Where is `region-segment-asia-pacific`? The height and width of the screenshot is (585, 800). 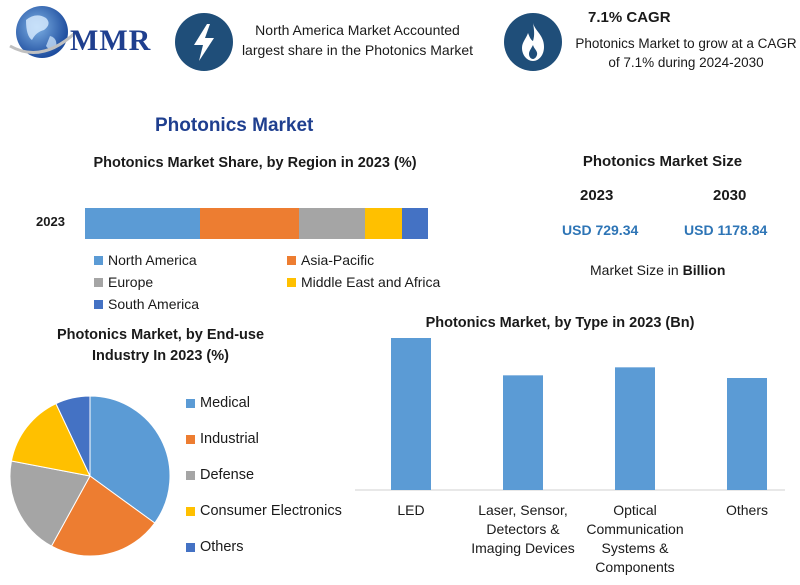 region-segment-asia-pacific is located at coordinates (249, 223).